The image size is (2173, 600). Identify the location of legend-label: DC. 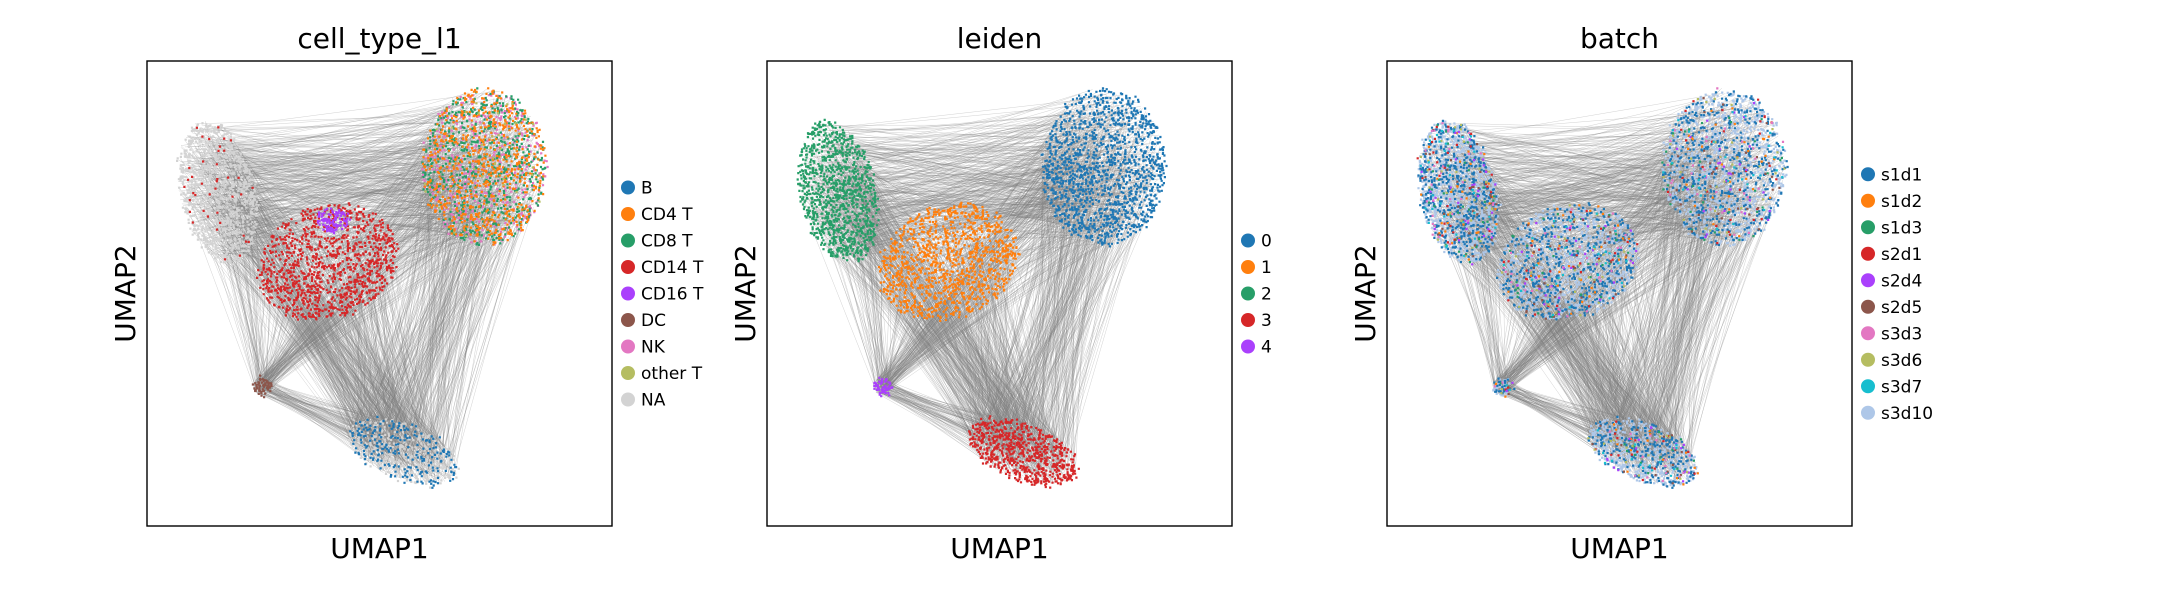
(653, 321).